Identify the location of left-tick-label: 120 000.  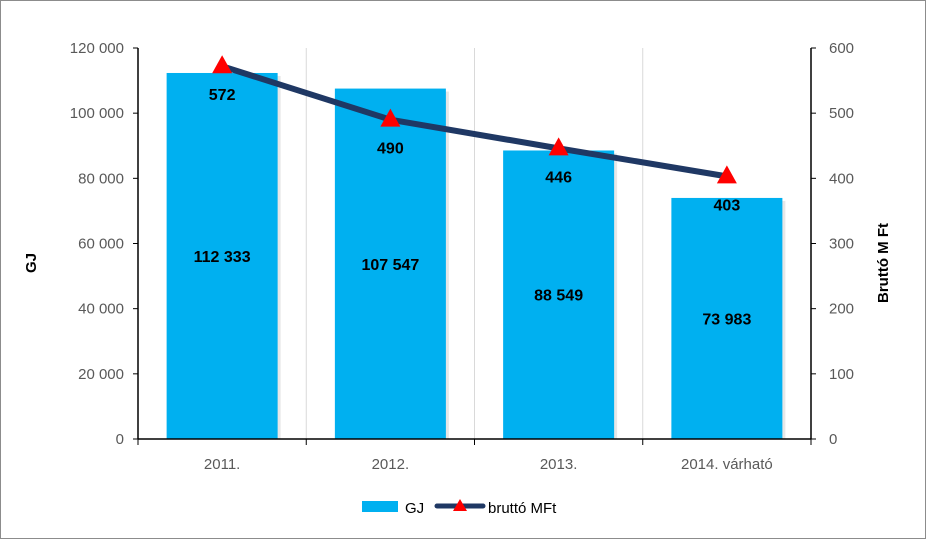
(97, 48).